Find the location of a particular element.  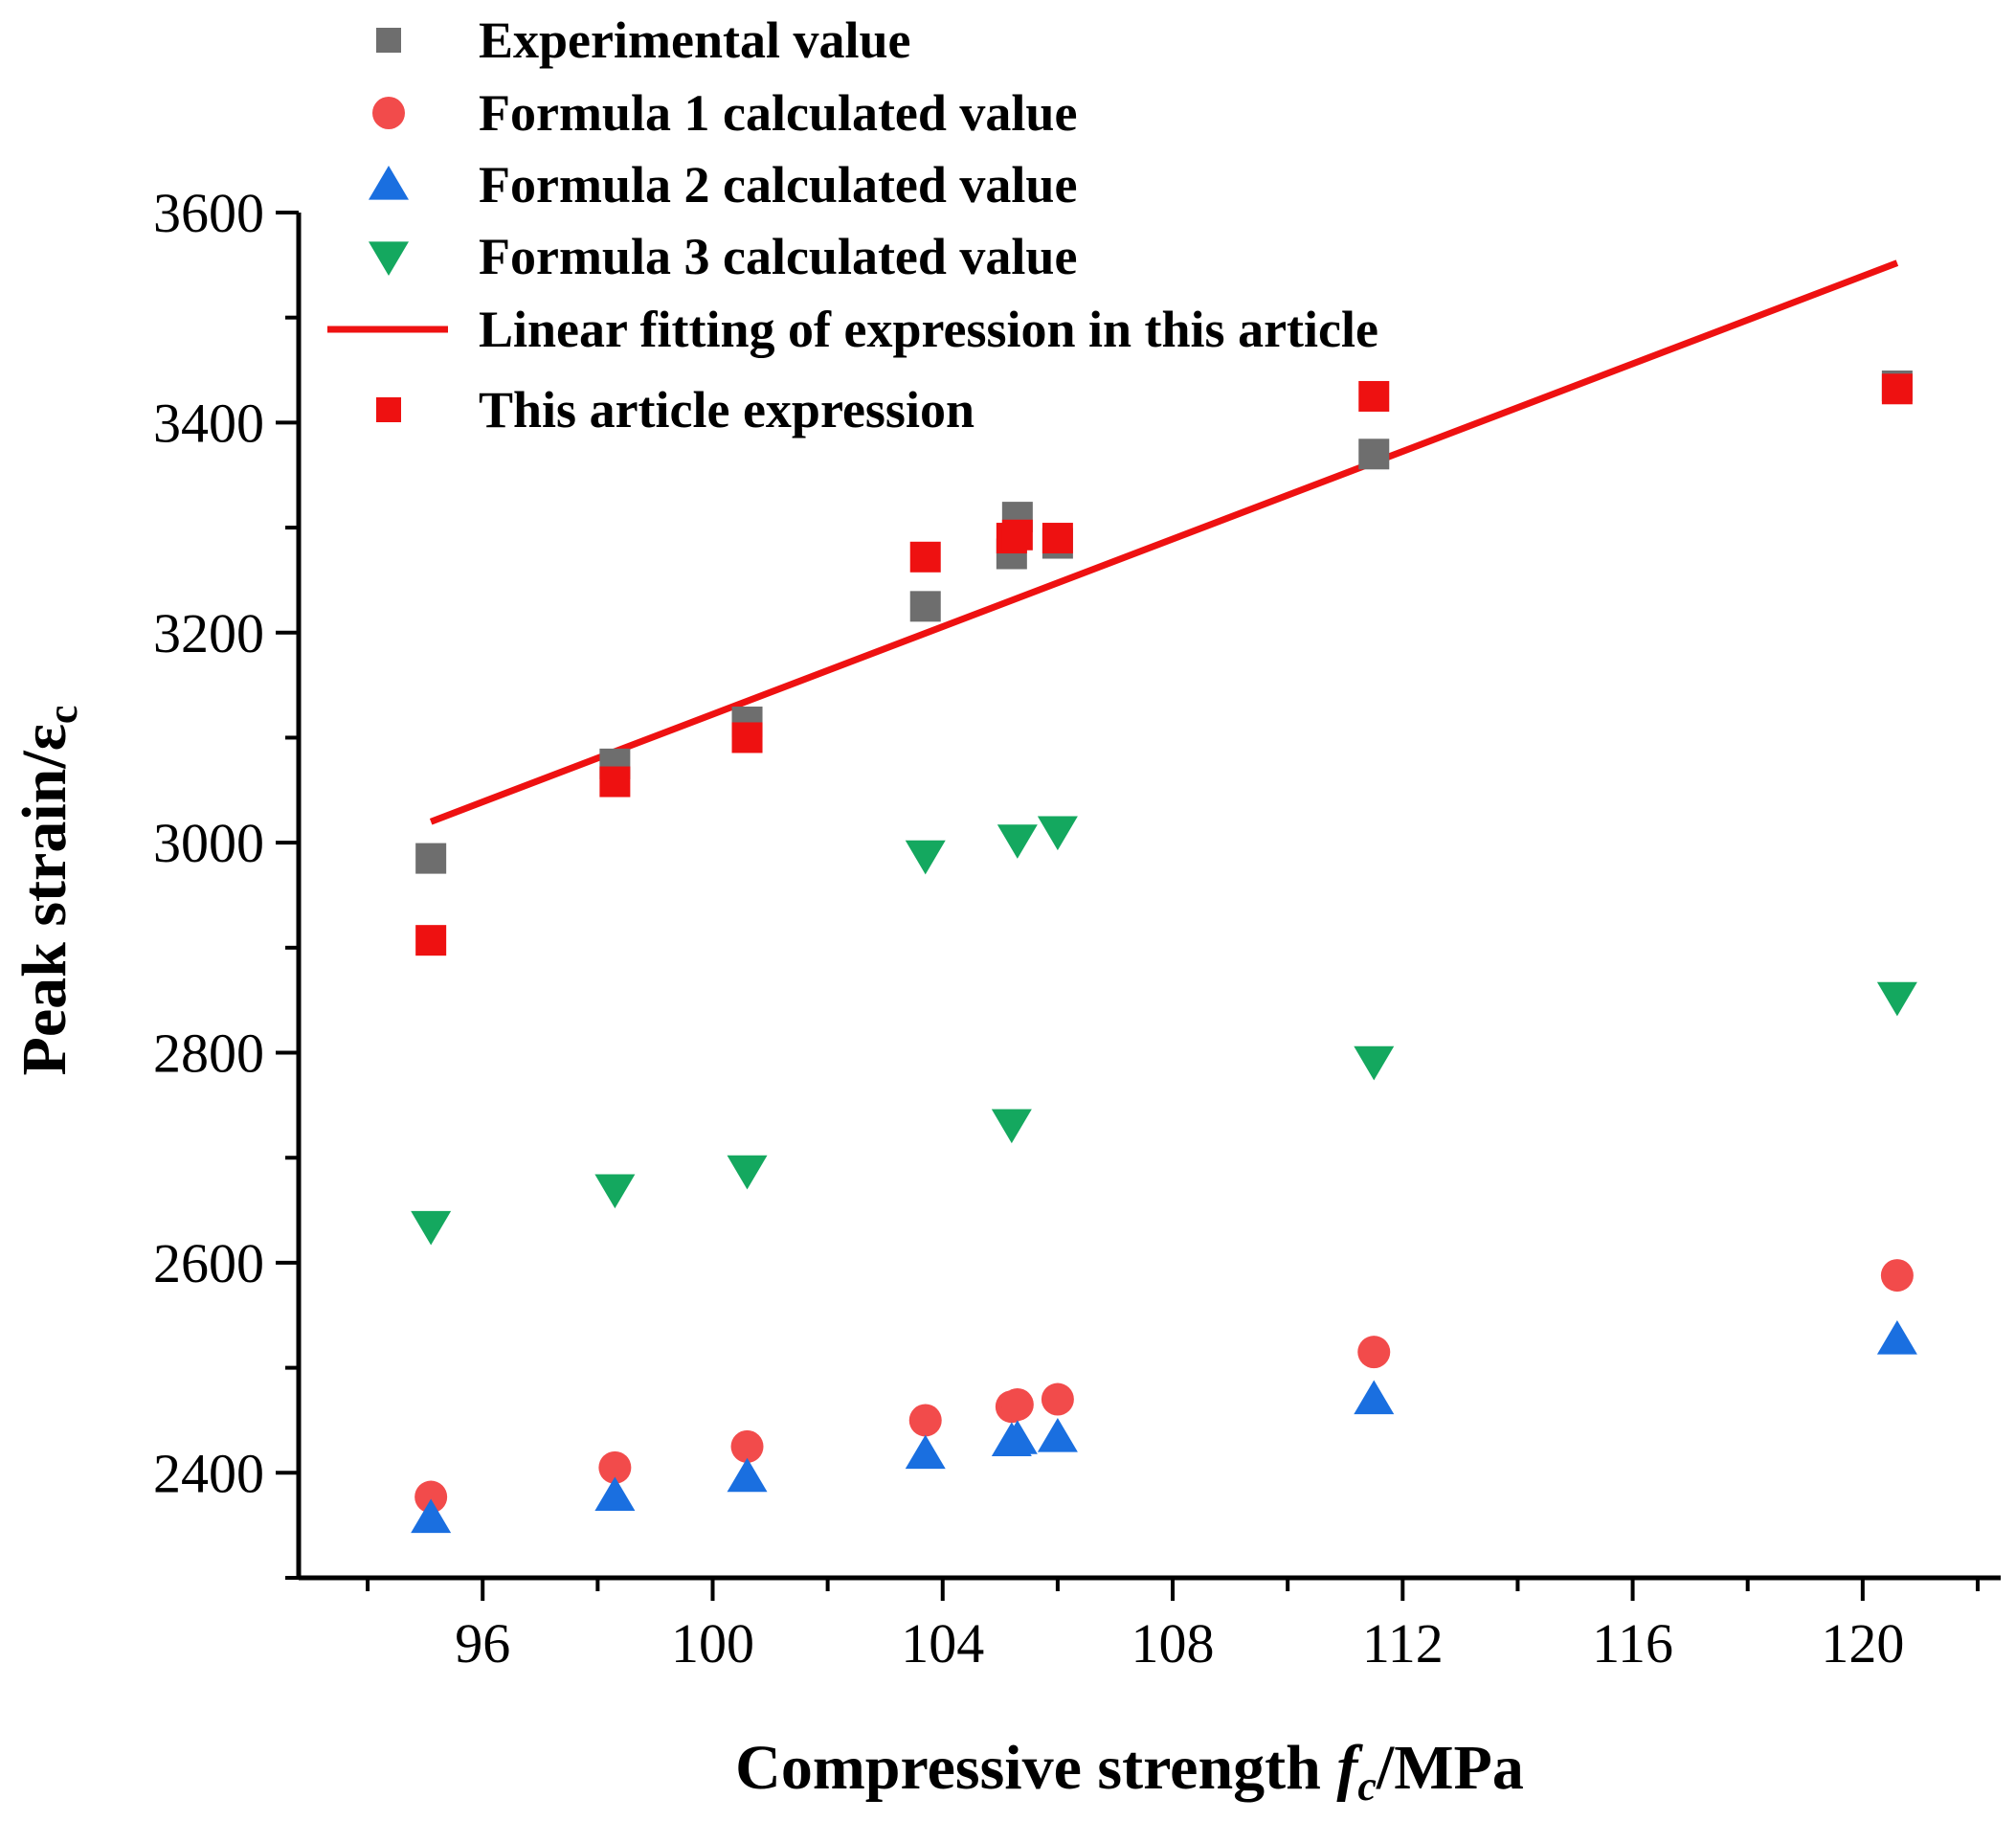

x-tick-label: 100 is located at coordinates (713, 1643).